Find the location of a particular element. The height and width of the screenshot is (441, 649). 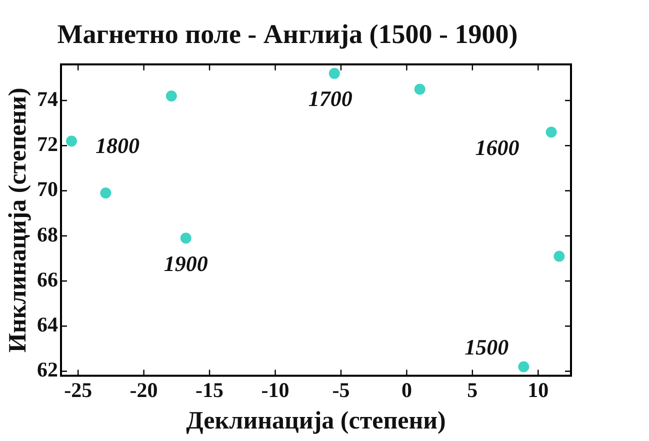

y-tick-label: 62 is located at coordinates (47, 370).